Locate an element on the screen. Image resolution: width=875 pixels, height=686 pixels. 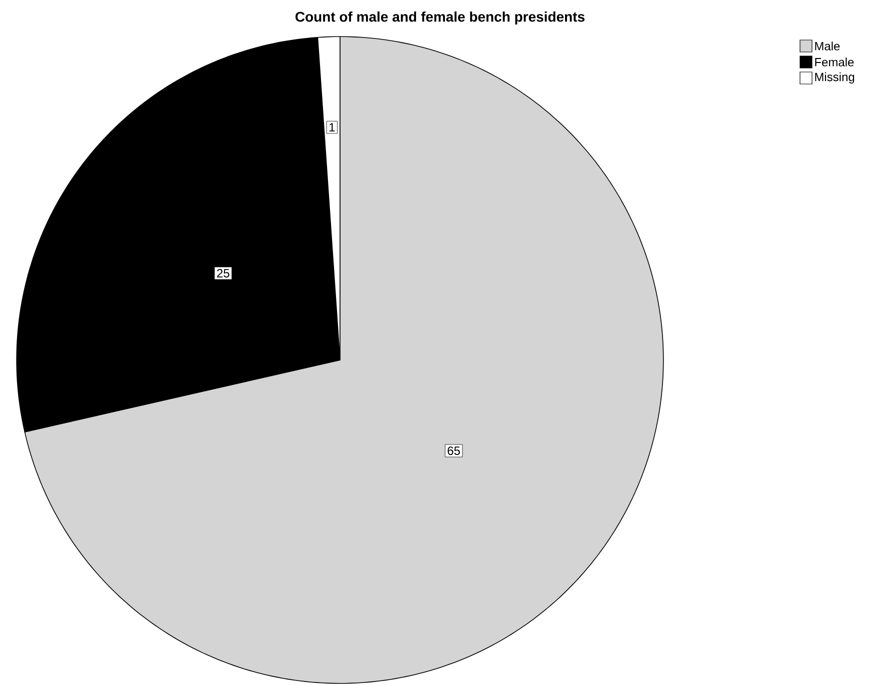
data-label: 1 is located at coordinates (332, 127).